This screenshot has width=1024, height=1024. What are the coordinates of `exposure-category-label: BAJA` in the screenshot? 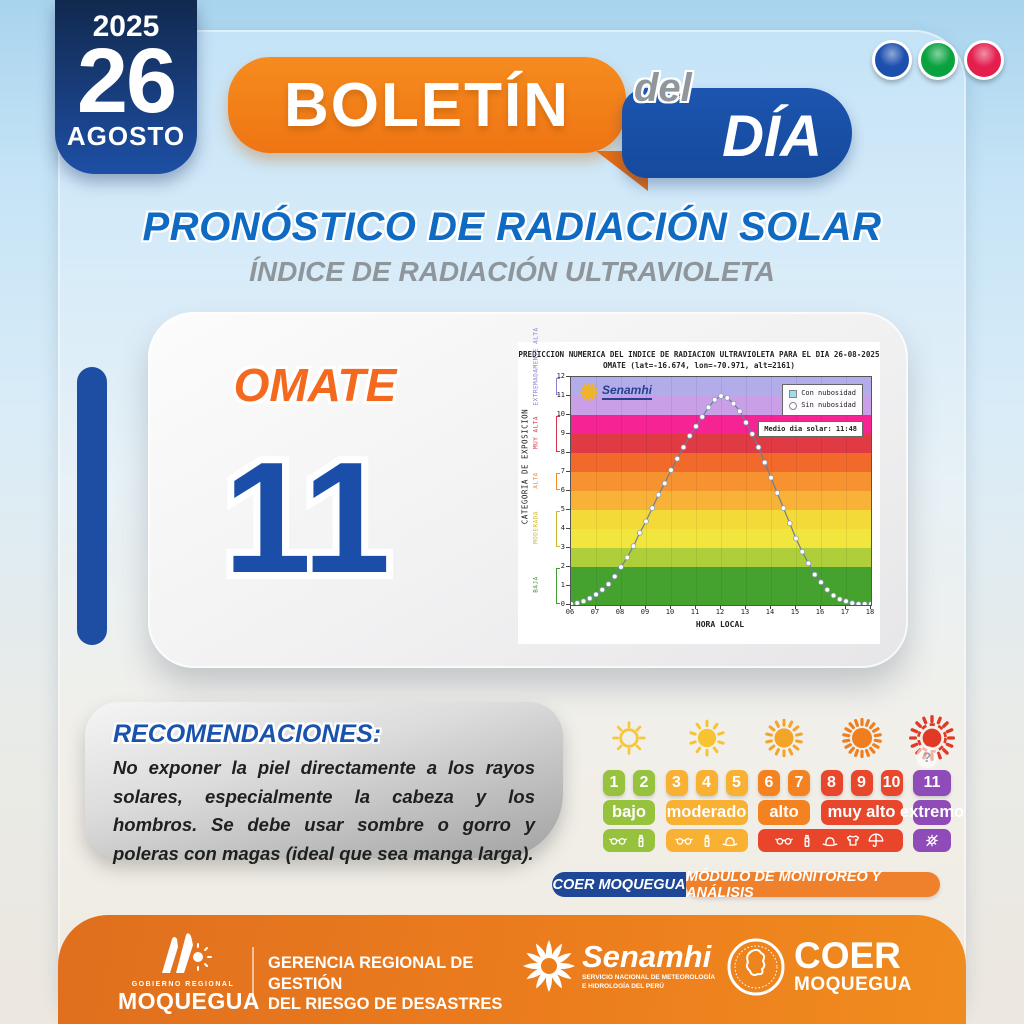 It's located at (536, 584).